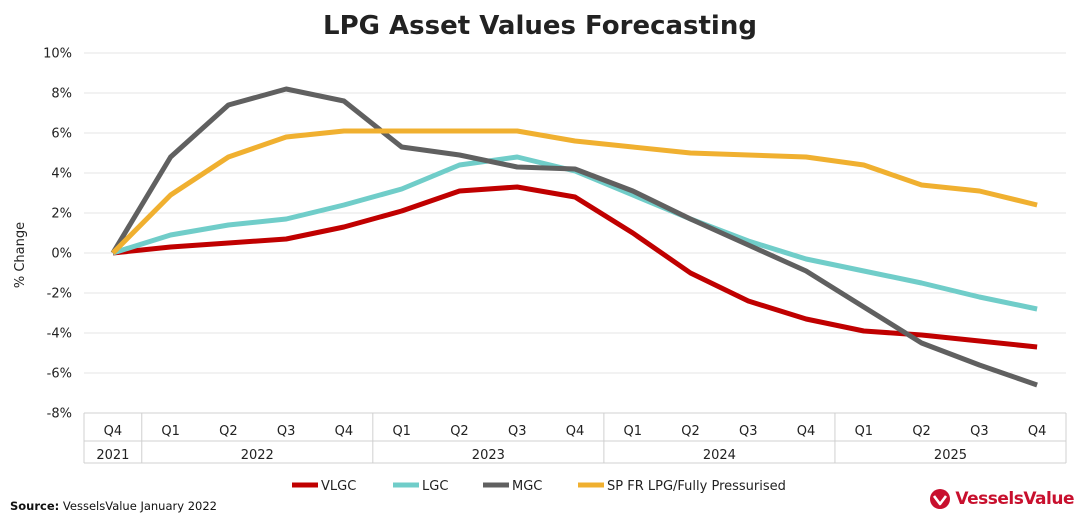 The width and height of the screenshot is (1080, 518). I want to click on year-label: 2025, so click(950, 455).